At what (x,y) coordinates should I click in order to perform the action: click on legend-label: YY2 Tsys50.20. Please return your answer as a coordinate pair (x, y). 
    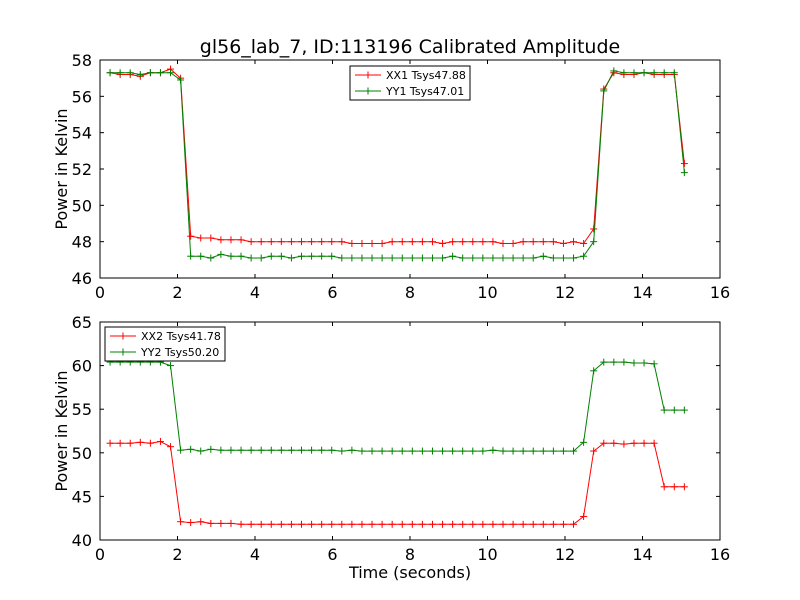
    Looking at the image, I should click on (179, 352).